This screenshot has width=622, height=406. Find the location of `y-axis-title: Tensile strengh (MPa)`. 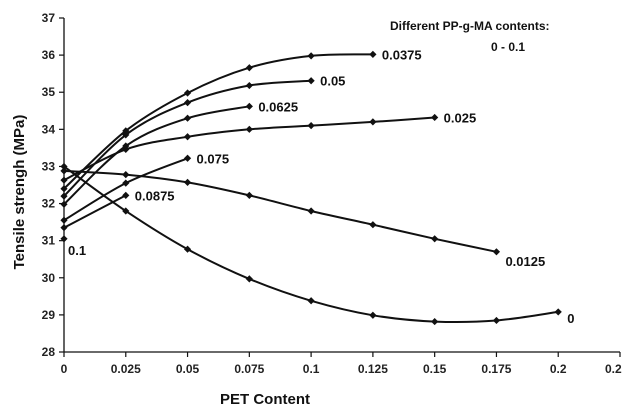

y-axis-title: Tensile strengh (MPa) is located at coordinates (19, 192).